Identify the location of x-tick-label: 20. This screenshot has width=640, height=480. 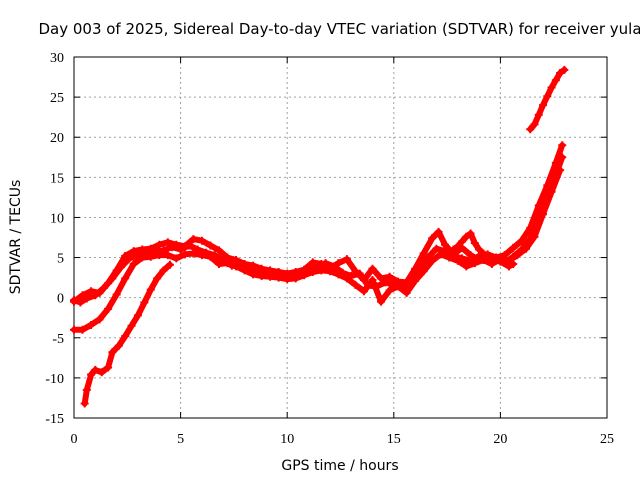
(500, 439).